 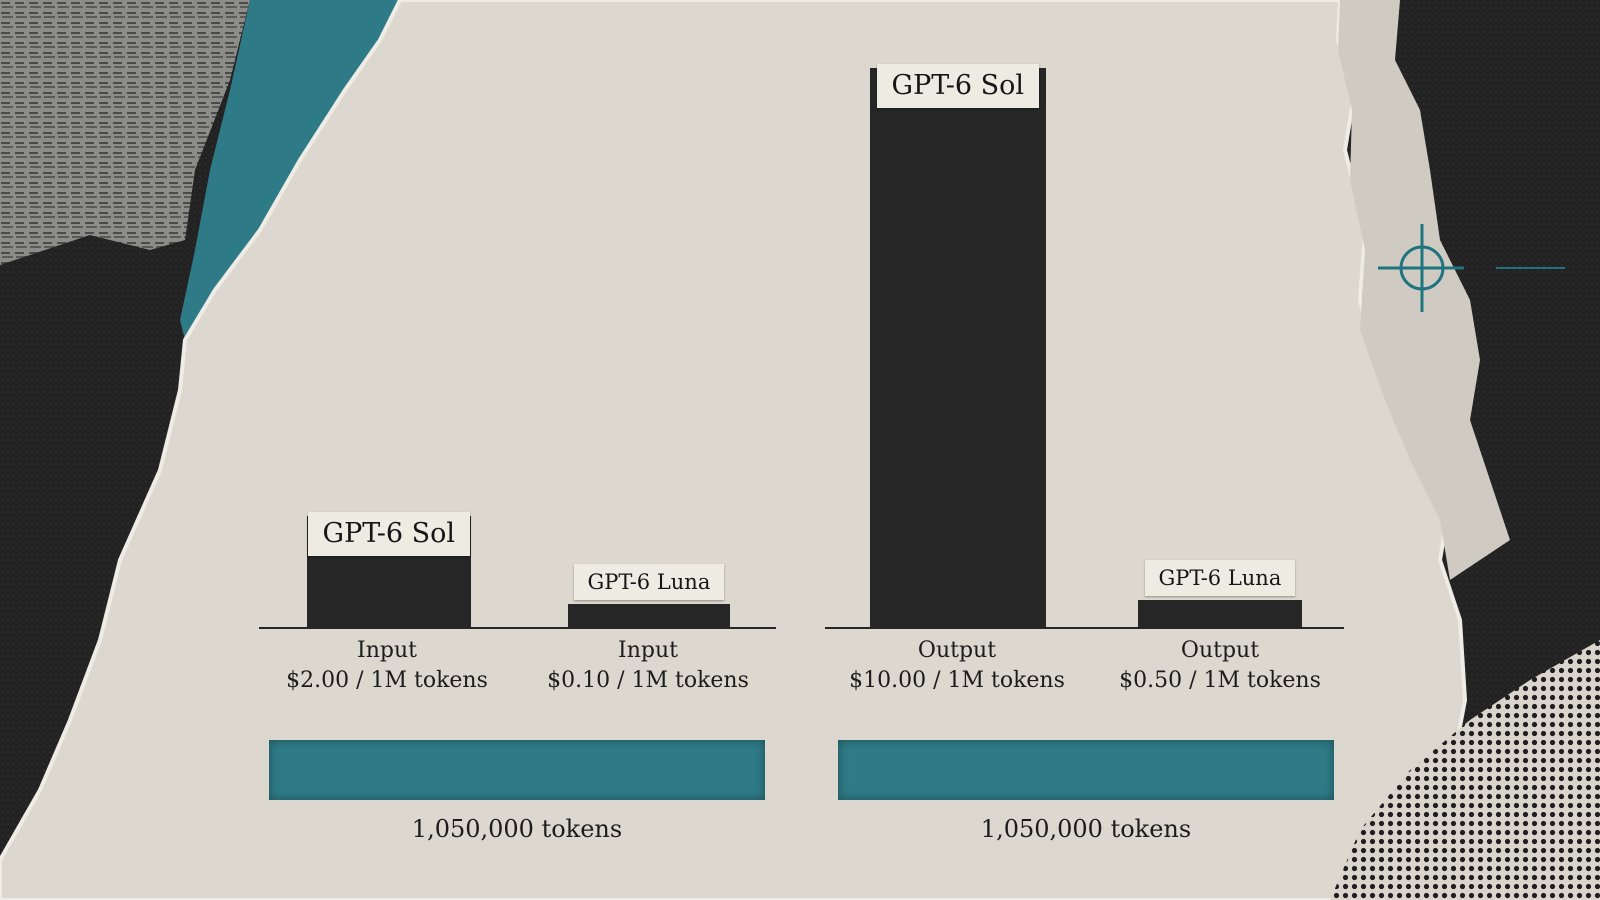 I want to click on bar-sol-output, so click(x=958, y=348).